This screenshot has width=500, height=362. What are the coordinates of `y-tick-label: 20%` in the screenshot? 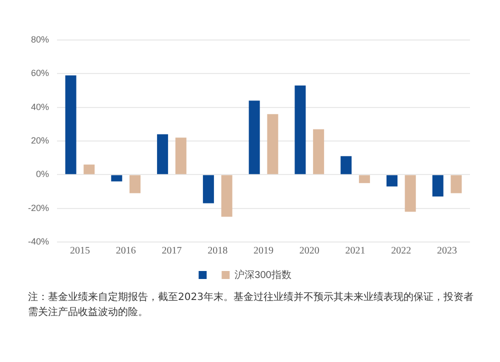 It's located at (40, 140).